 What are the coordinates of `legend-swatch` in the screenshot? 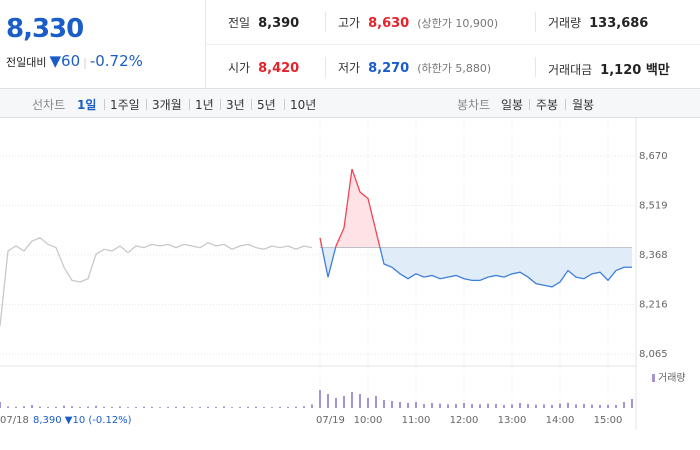 It's located at (653, 378).